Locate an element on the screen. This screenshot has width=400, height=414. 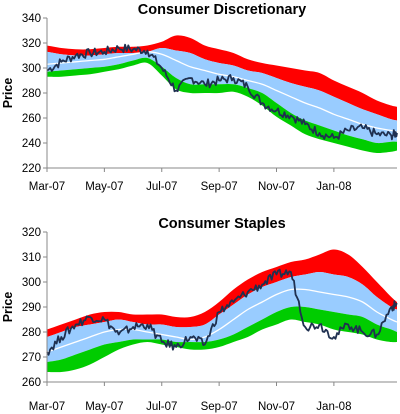
chart-title: Consumer Staples is located at coordinates (221, 224).